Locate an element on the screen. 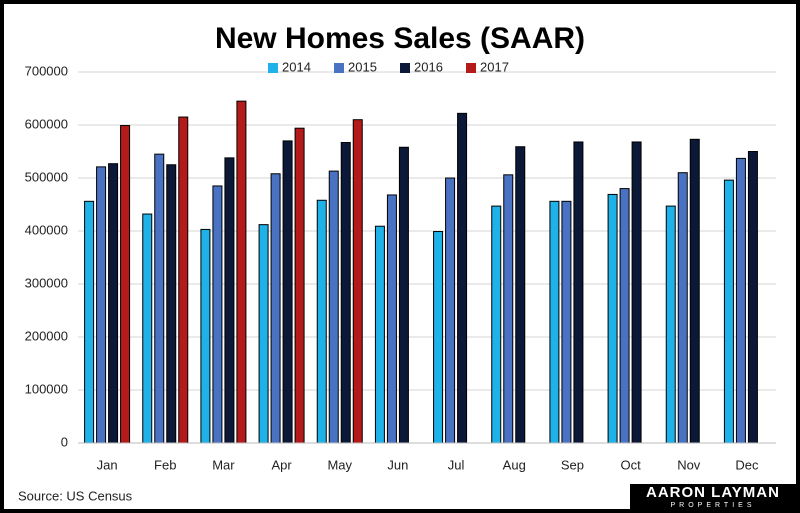 This screenshot has width=800, height=513. y-tick-label: 600000 is located at coordinates (46, 123).